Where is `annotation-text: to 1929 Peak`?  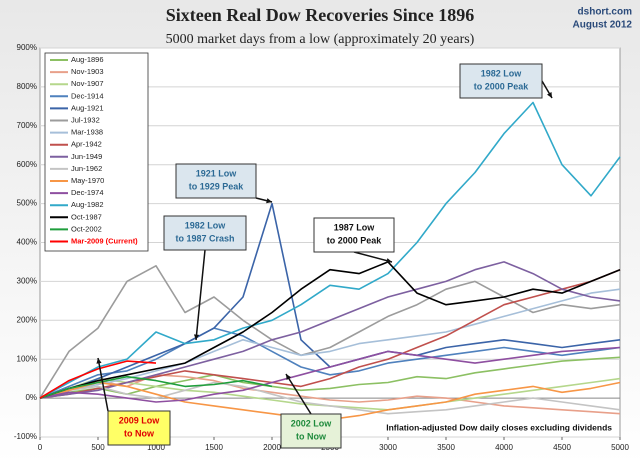
annotation-text: to 1929 Peak is located at coordinates (217, 186).